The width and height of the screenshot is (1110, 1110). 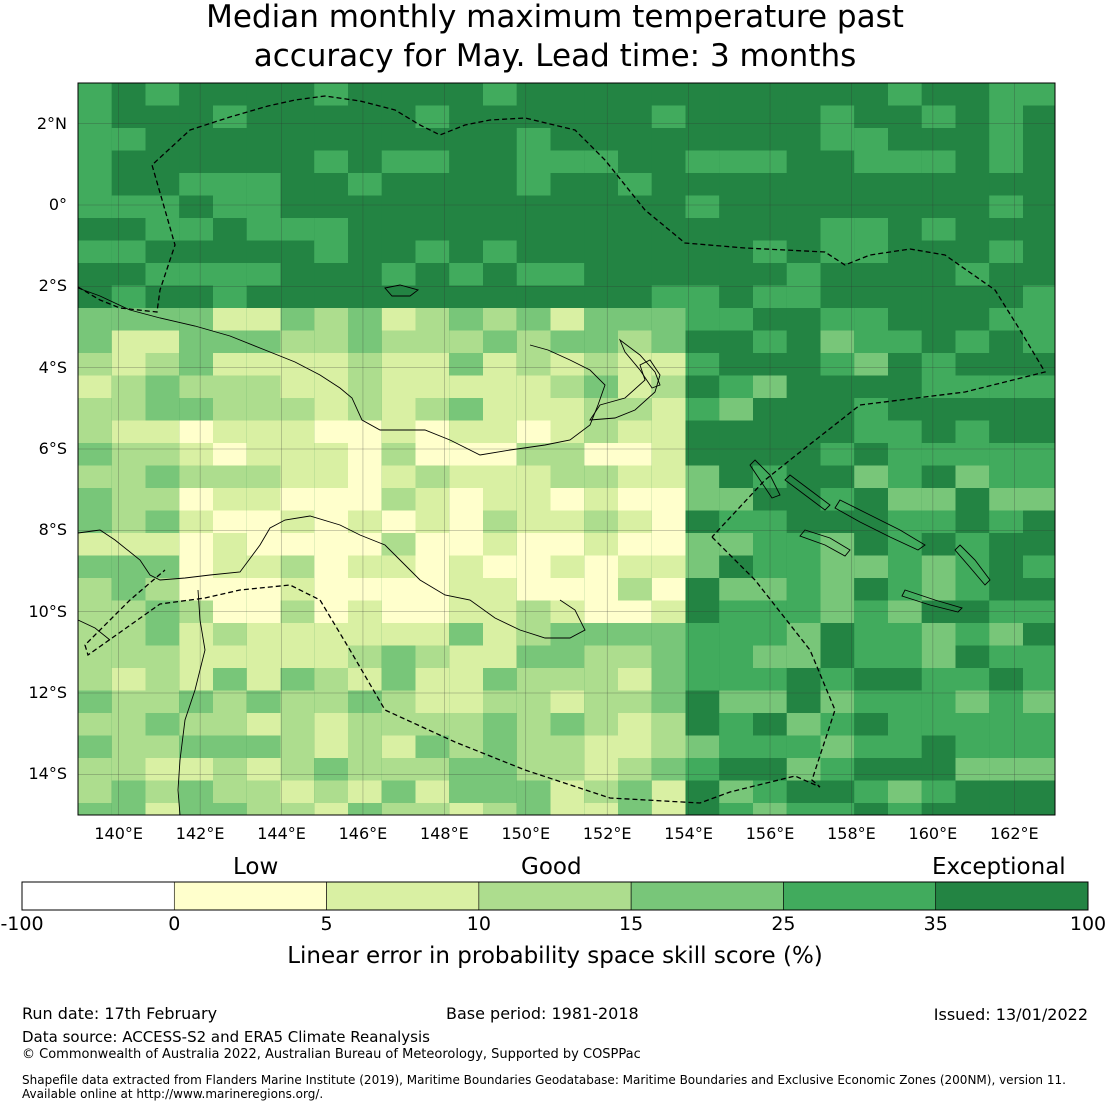 I want to click on colorbar-tick: -100, so click(x=22, y=924).